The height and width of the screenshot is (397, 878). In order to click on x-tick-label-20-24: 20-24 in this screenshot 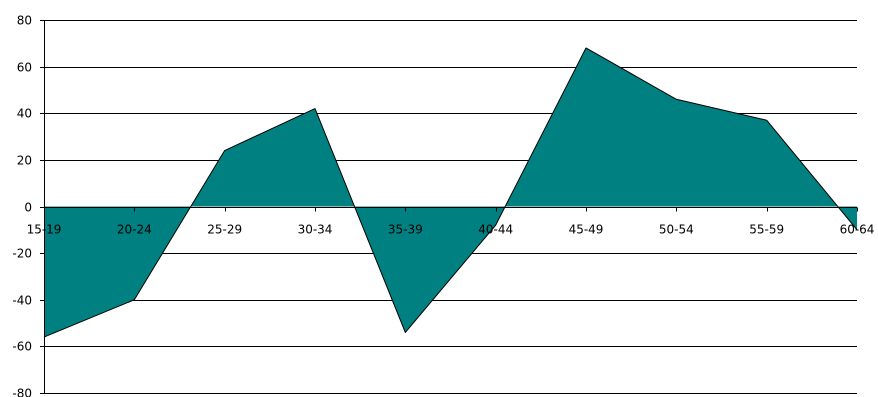, I will do `click(134, 230)`.